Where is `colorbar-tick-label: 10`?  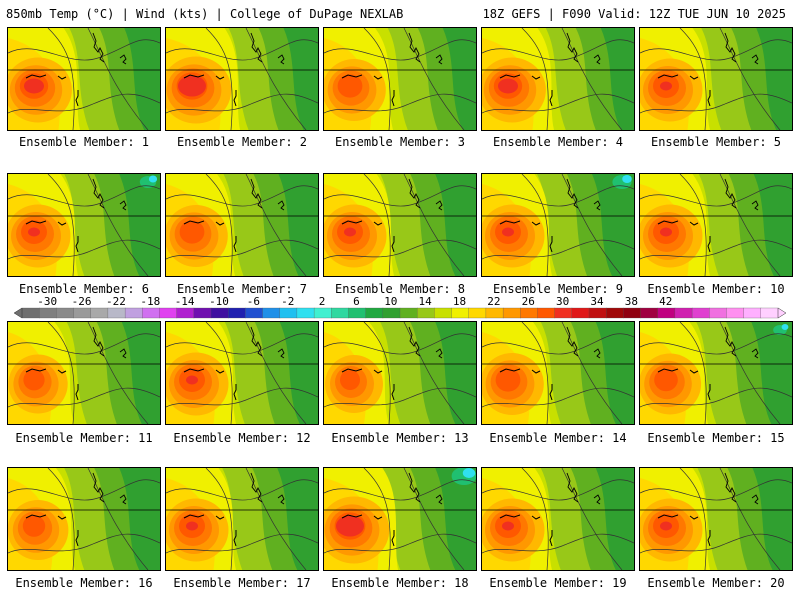
colorbar-tick-label: 10 is located at coordinates (391, 301).